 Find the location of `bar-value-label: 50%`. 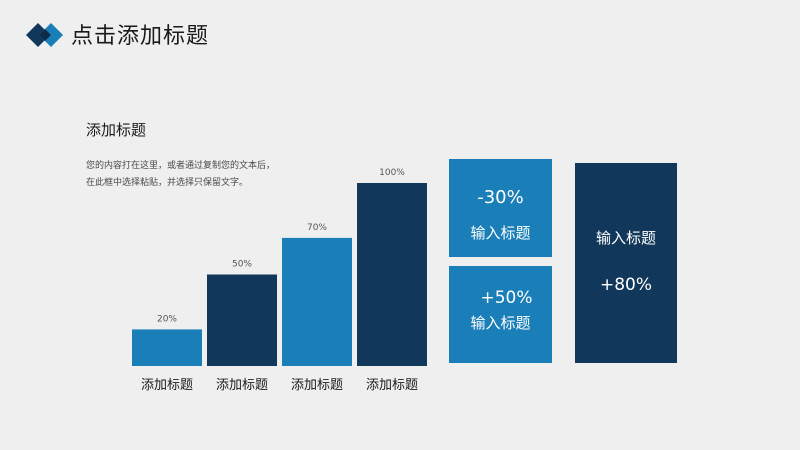

bar-value-label: 50% is located at coordinates (242, 265).